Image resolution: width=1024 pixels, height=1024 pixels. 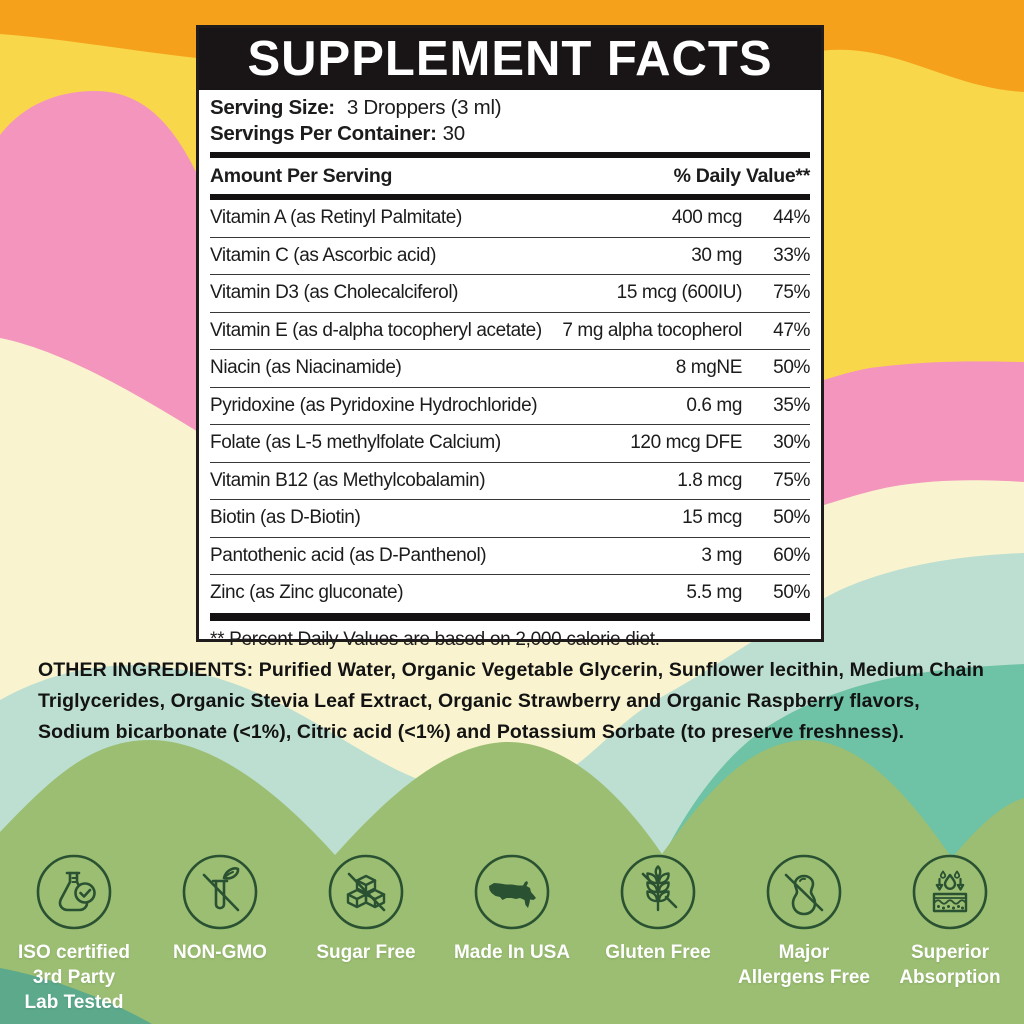 What do you see at coordinates (804, 933) in the screenshot?
I see `badge-allergens-free: Major Allergens Free` at bounding box center [804, 933].